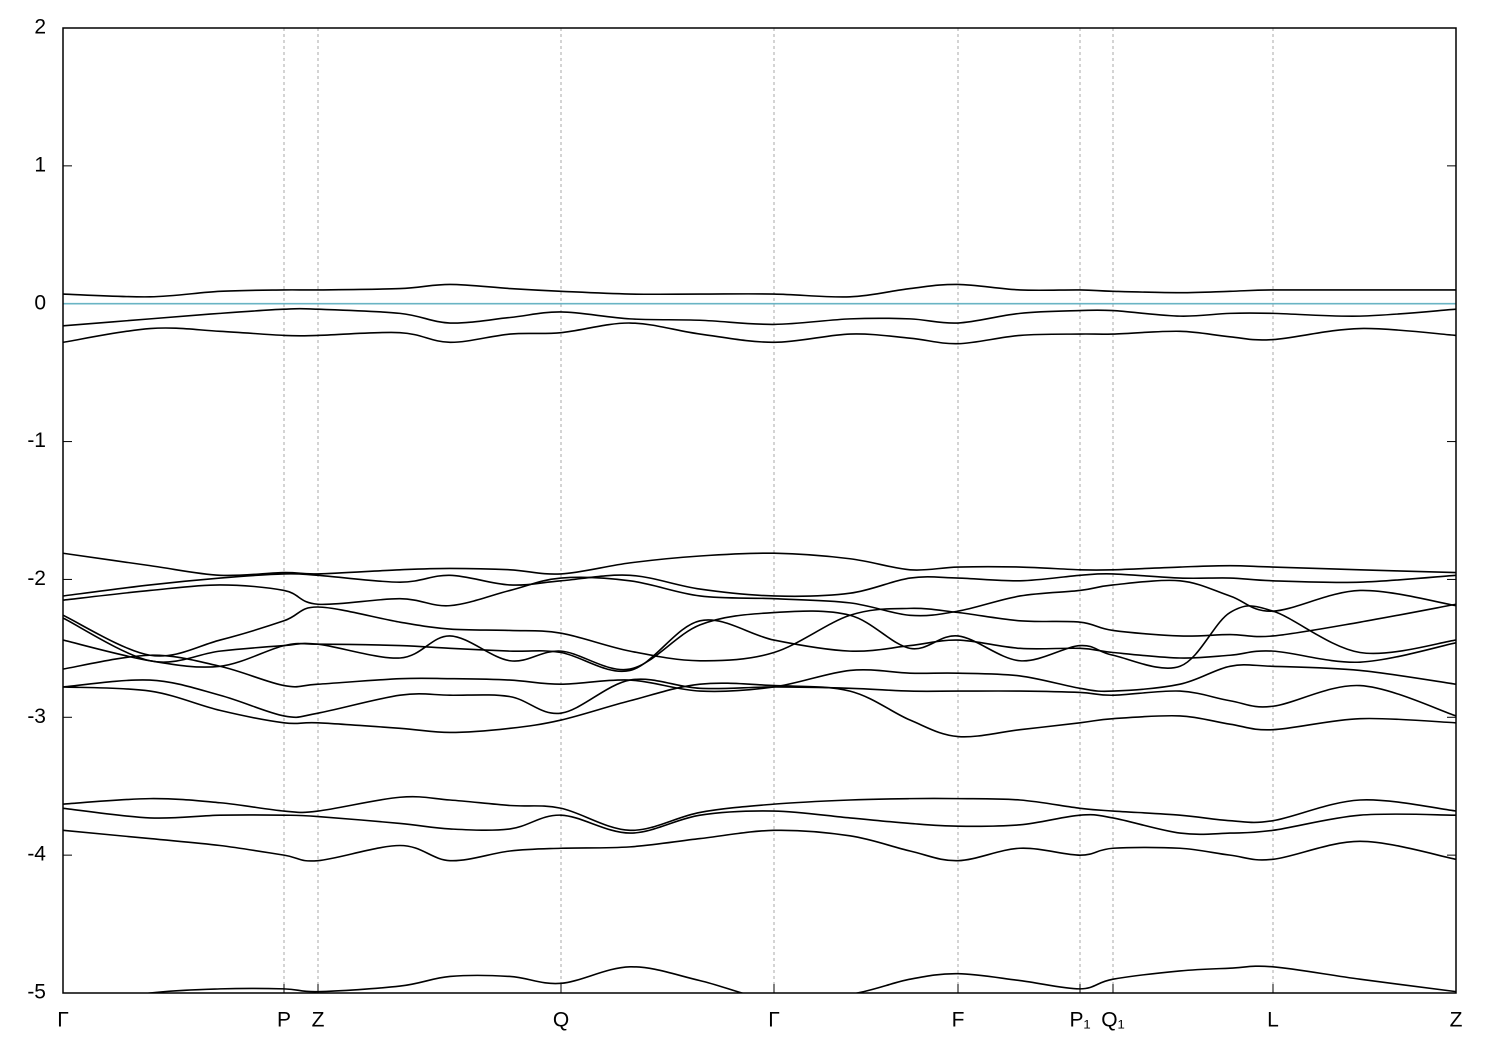 This screenshot has height=1050, width=1500. What do you see at coordinates (36, 578) in the screenshot?
I see `y-tick-label: -2` at bounding box center [36, 578].